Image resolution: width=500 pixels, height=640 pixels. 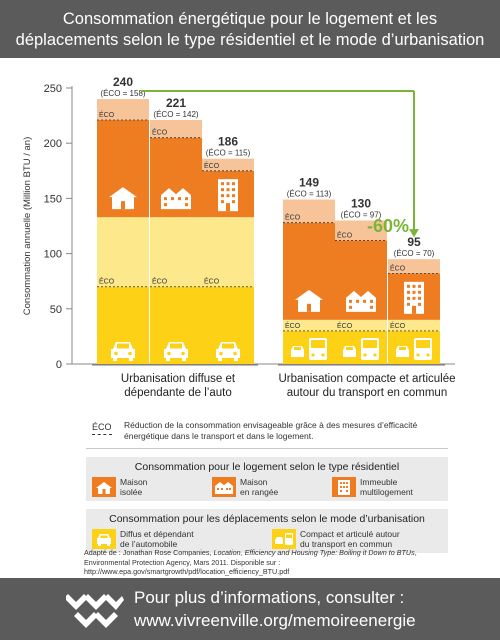 What do you see at coordinates (386, 492) in the screenshot?
I see `legend-housing-2-line2: multilogement` at bounding box center [386, 492].